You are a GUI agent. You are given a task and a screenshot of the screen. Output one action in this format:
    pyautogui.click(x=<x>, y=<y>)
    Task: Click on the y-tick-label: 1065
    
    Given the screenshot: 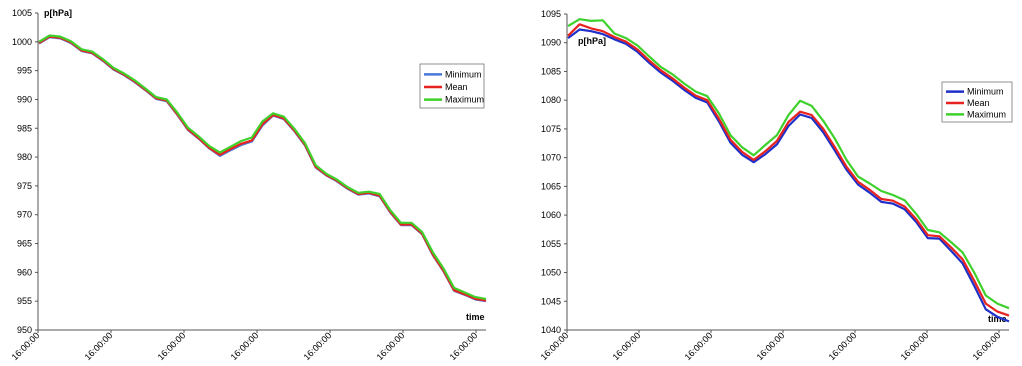 What is the action you would take?
    pyautogui.click(x=551, y=186)
    